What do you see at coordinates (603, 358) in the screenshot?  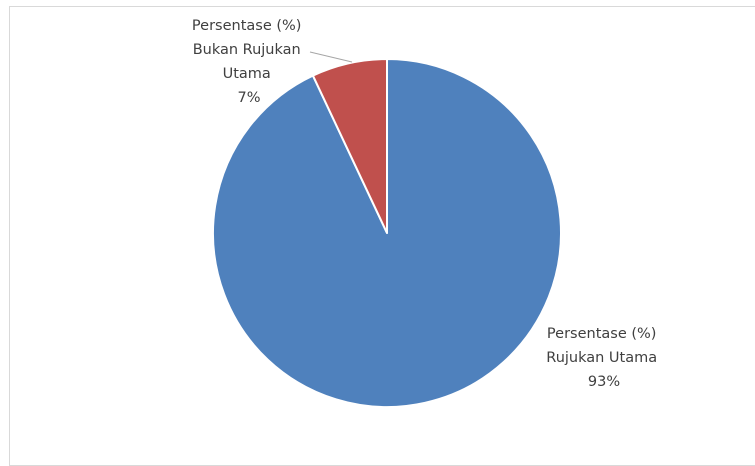 I see `data-label-rujukan-utama: Persentase (%) Rujukan Utama 93%` at bounding box center [603, 358].